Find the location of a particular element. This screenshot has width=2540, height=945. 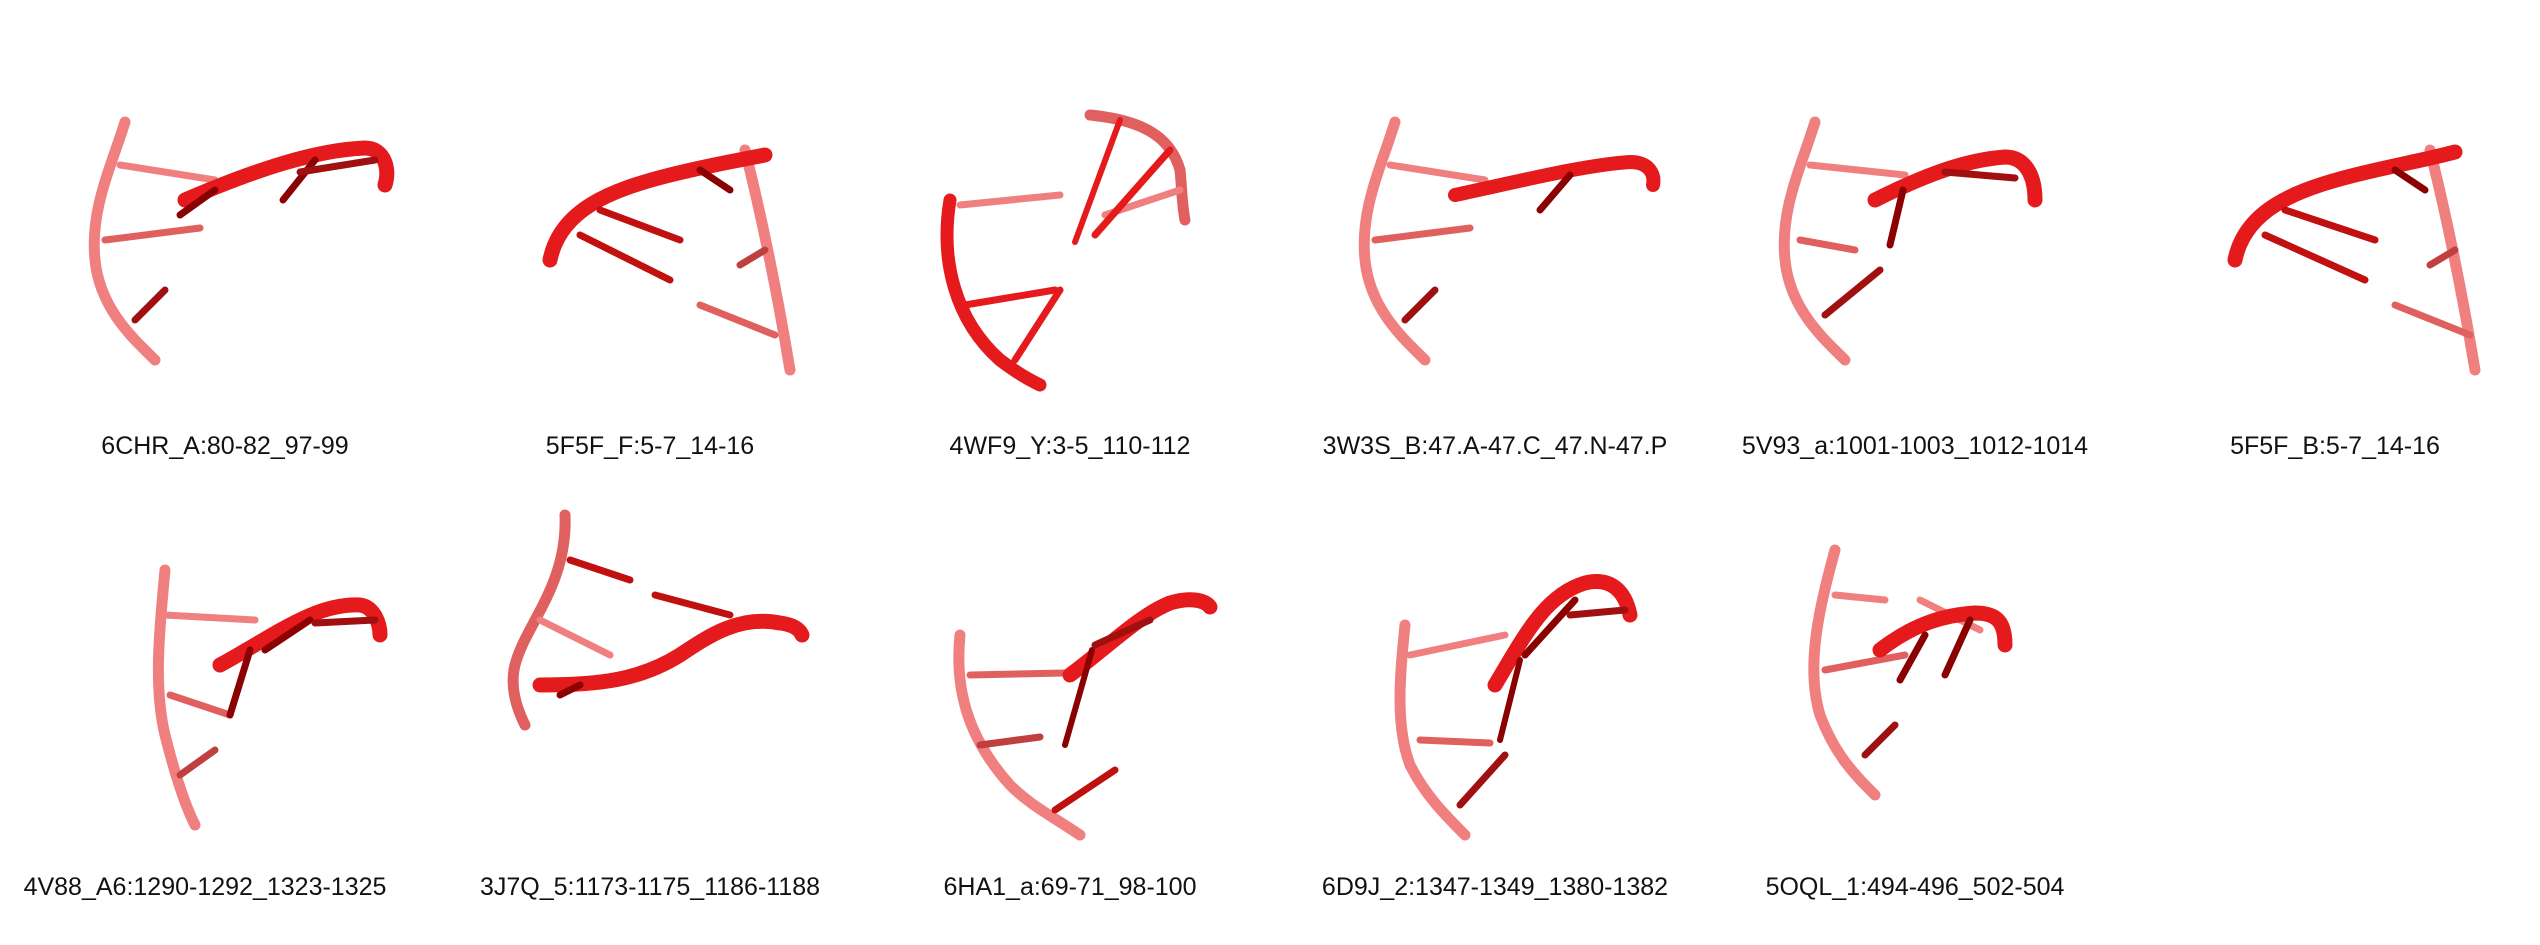

structure-panel-2: 5F5F_F:5-7_14-16 is located at coordinates (650, 280).